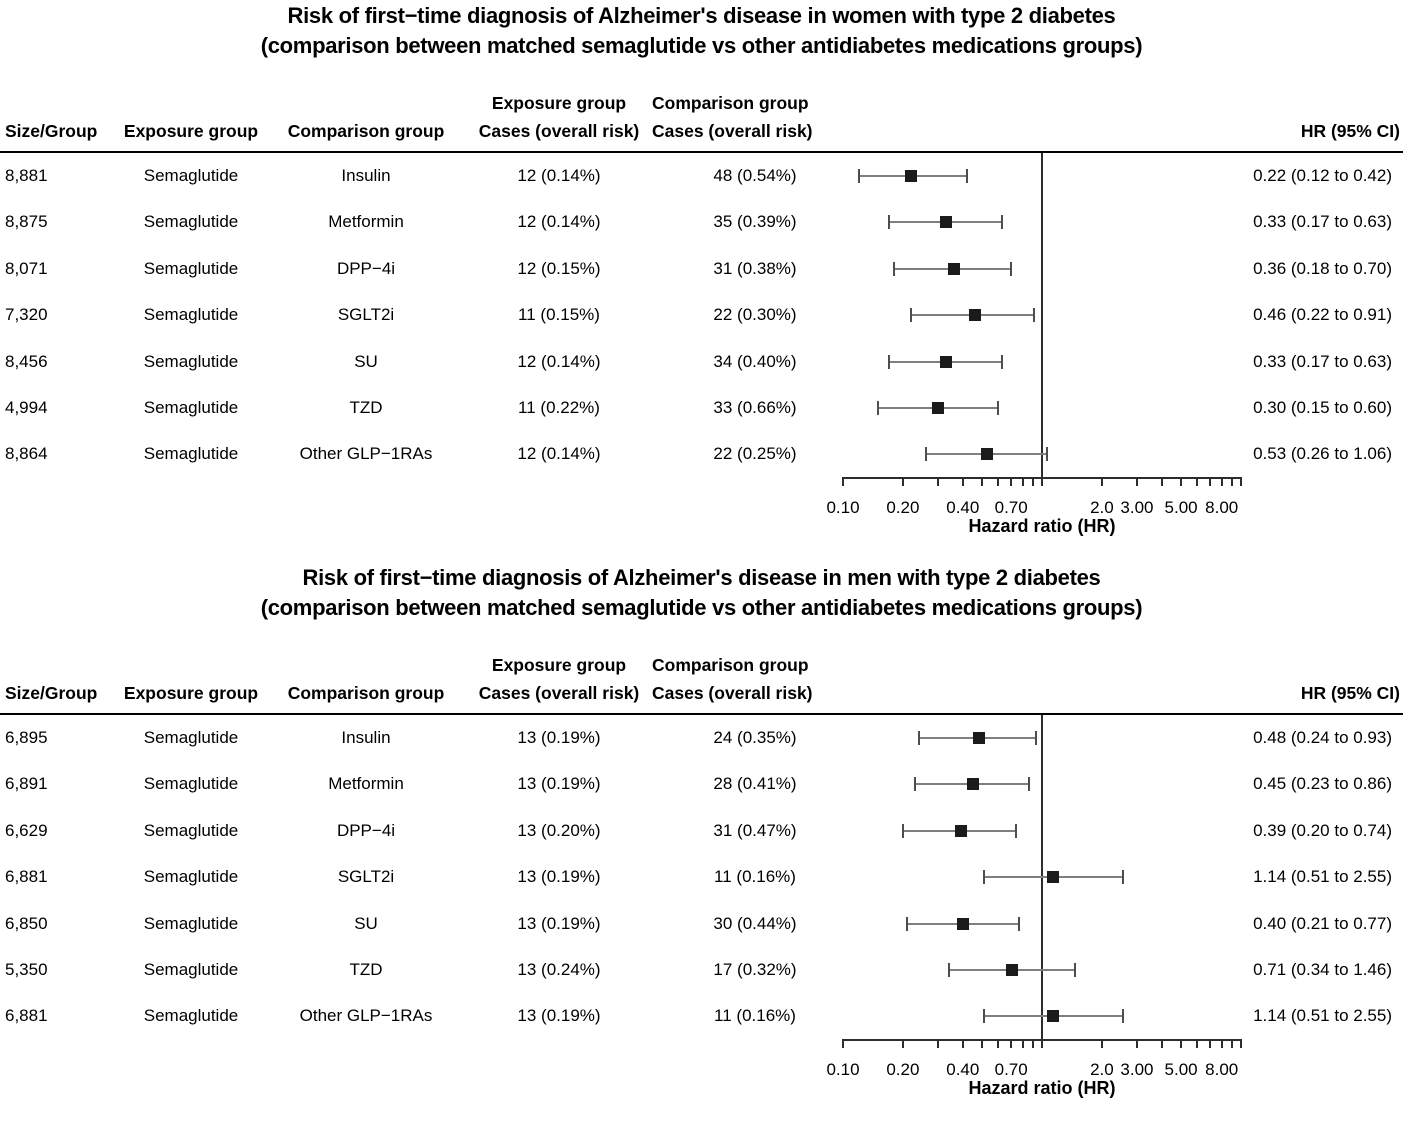 The image size is (1403, 1124). What do you see at coordinates (1137, 1069) in the screenshot?
I see `axis-tick-label: 3.00` at bounding box center [1137, 1069].